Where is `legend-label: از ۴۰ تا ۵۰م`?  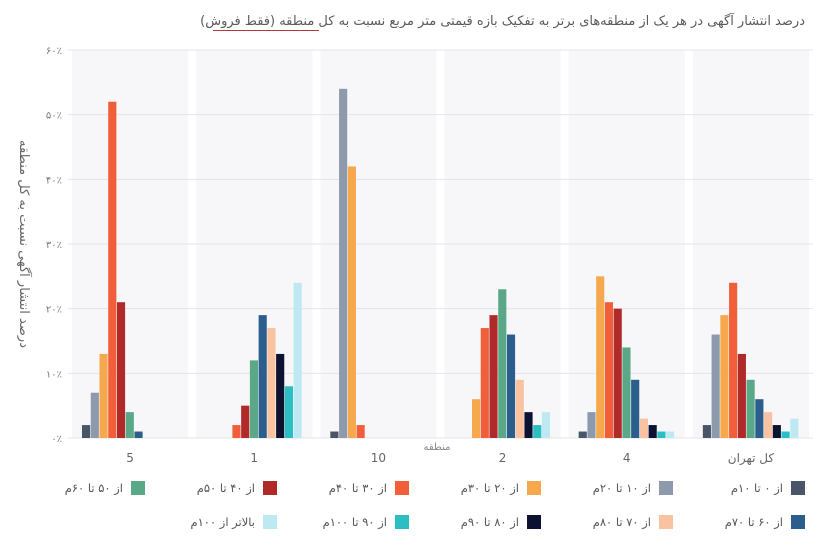 legend-label: از ۴۰ تا ۵۰م is located at coordinates (225, 488).